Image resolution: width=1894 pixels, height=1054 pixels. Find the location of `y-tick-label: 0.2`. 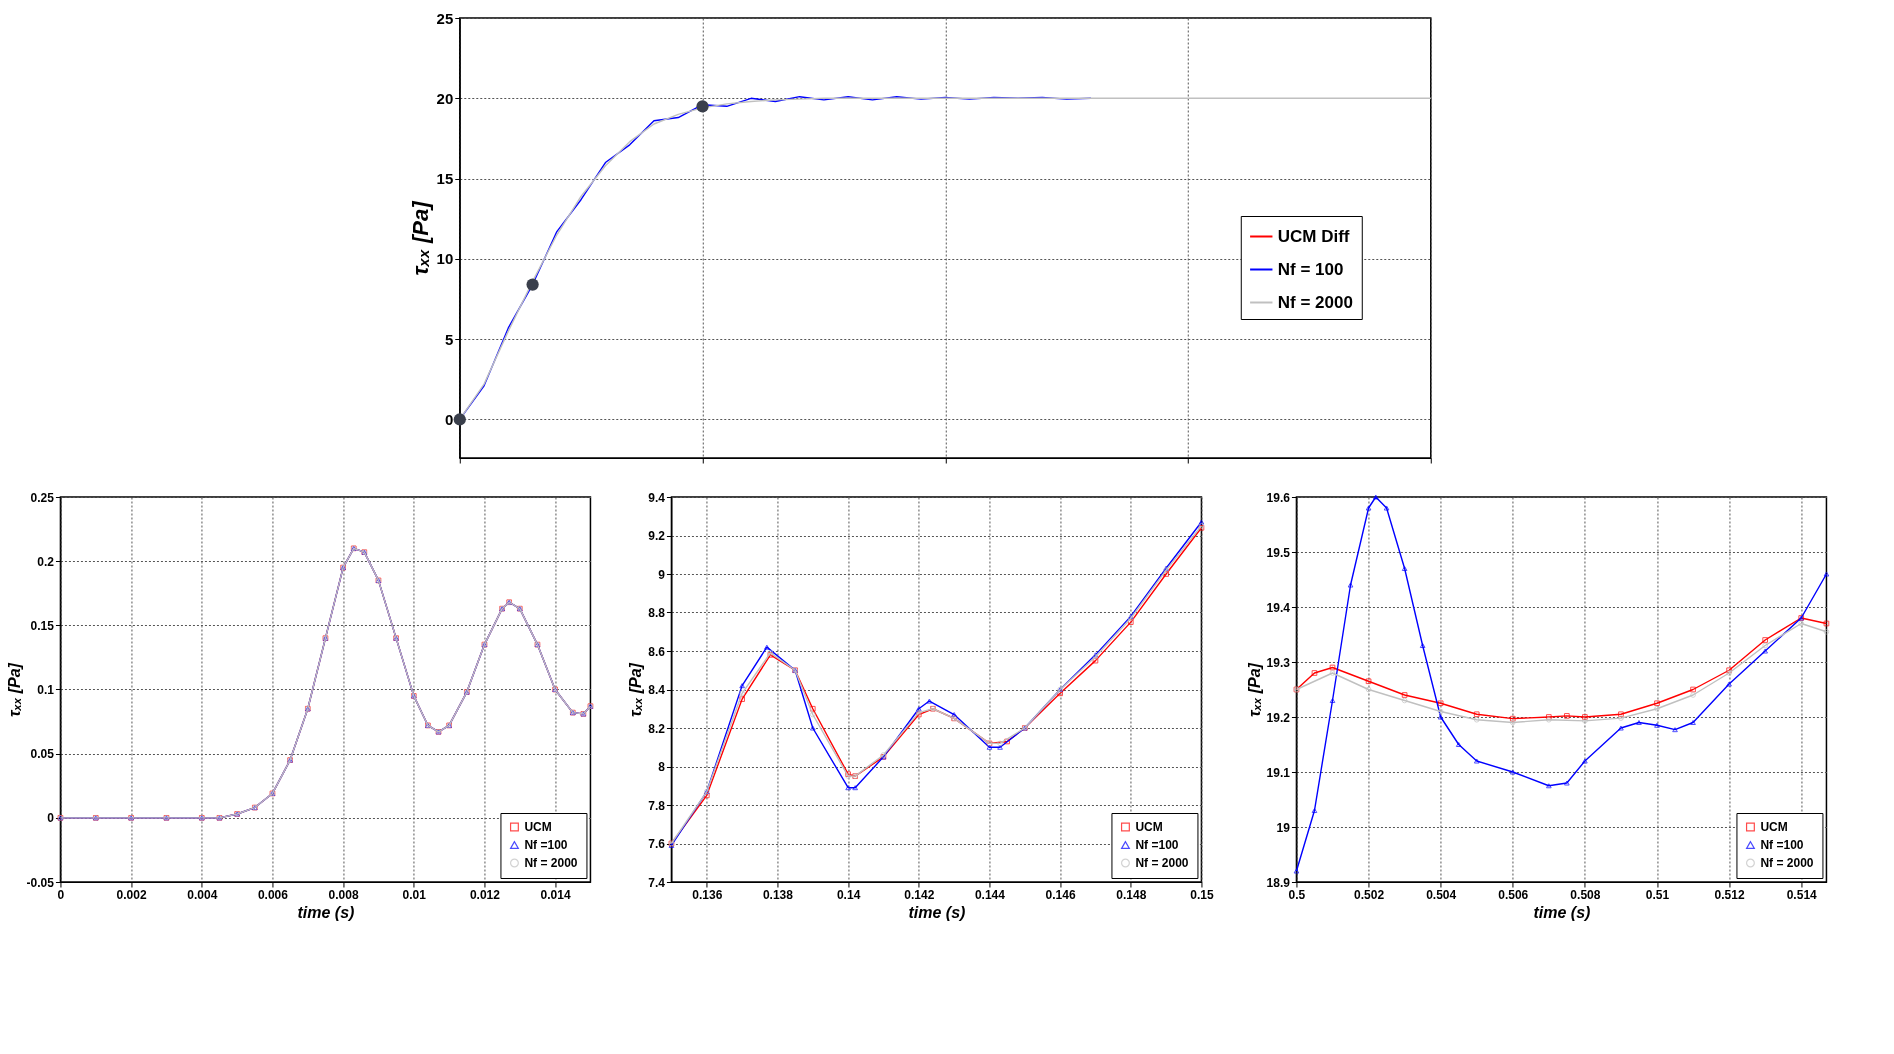

y-tick-label: 0.2 is located at coordinates (46, 561).